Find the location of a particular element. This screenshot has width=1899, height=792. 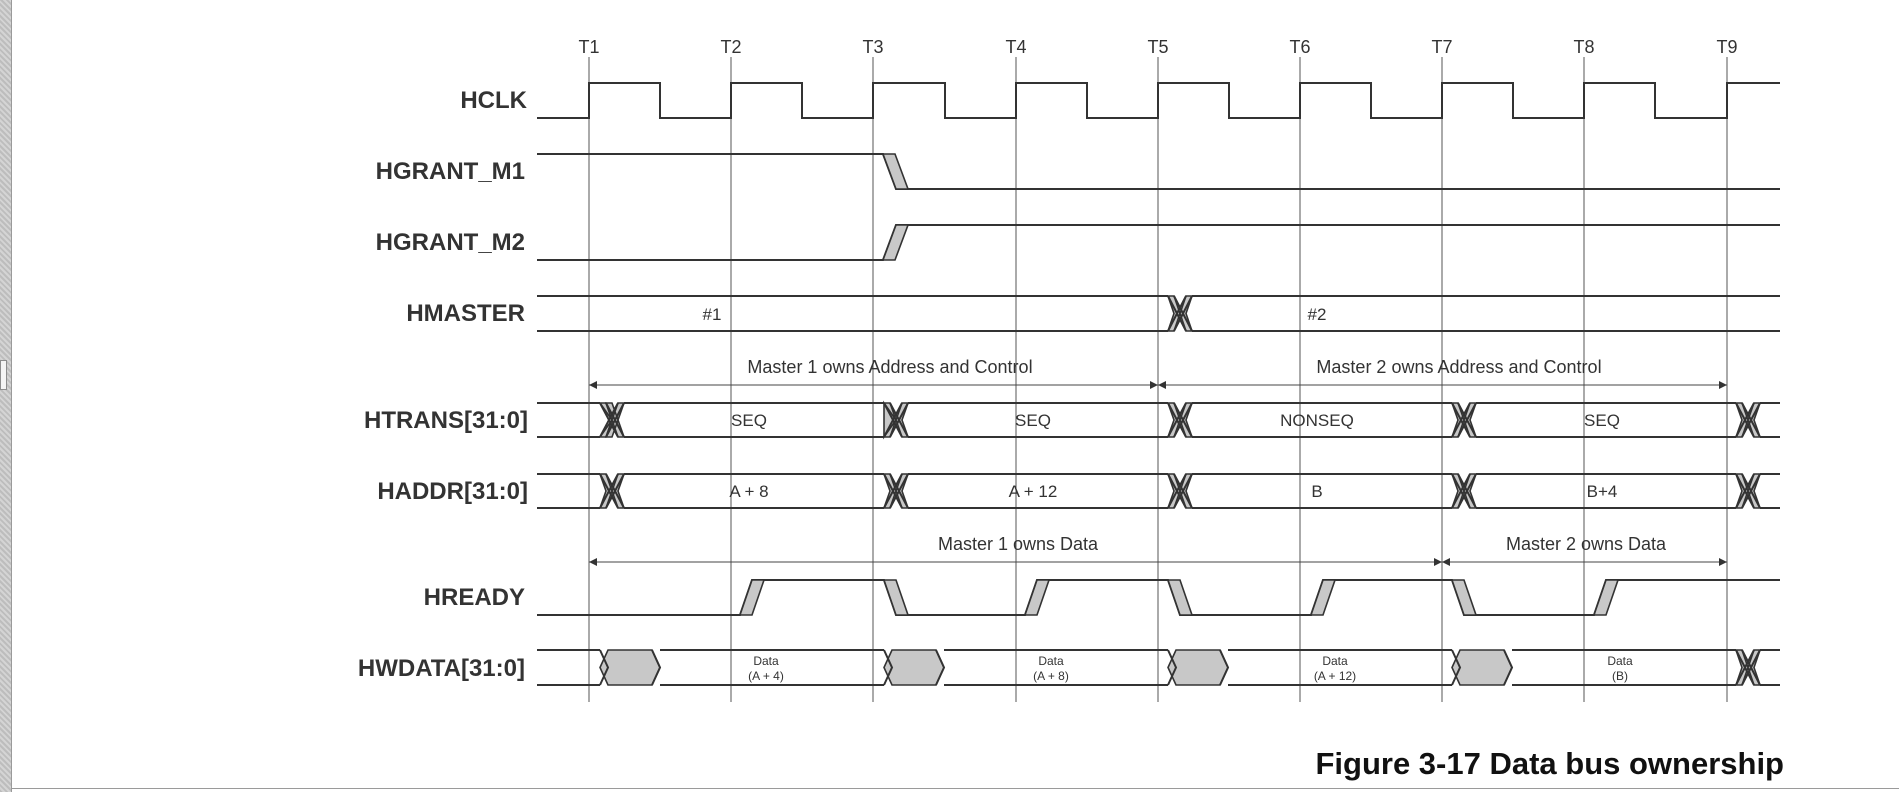

htrans-value-1: SEQ is located at coordinates (749, 420).